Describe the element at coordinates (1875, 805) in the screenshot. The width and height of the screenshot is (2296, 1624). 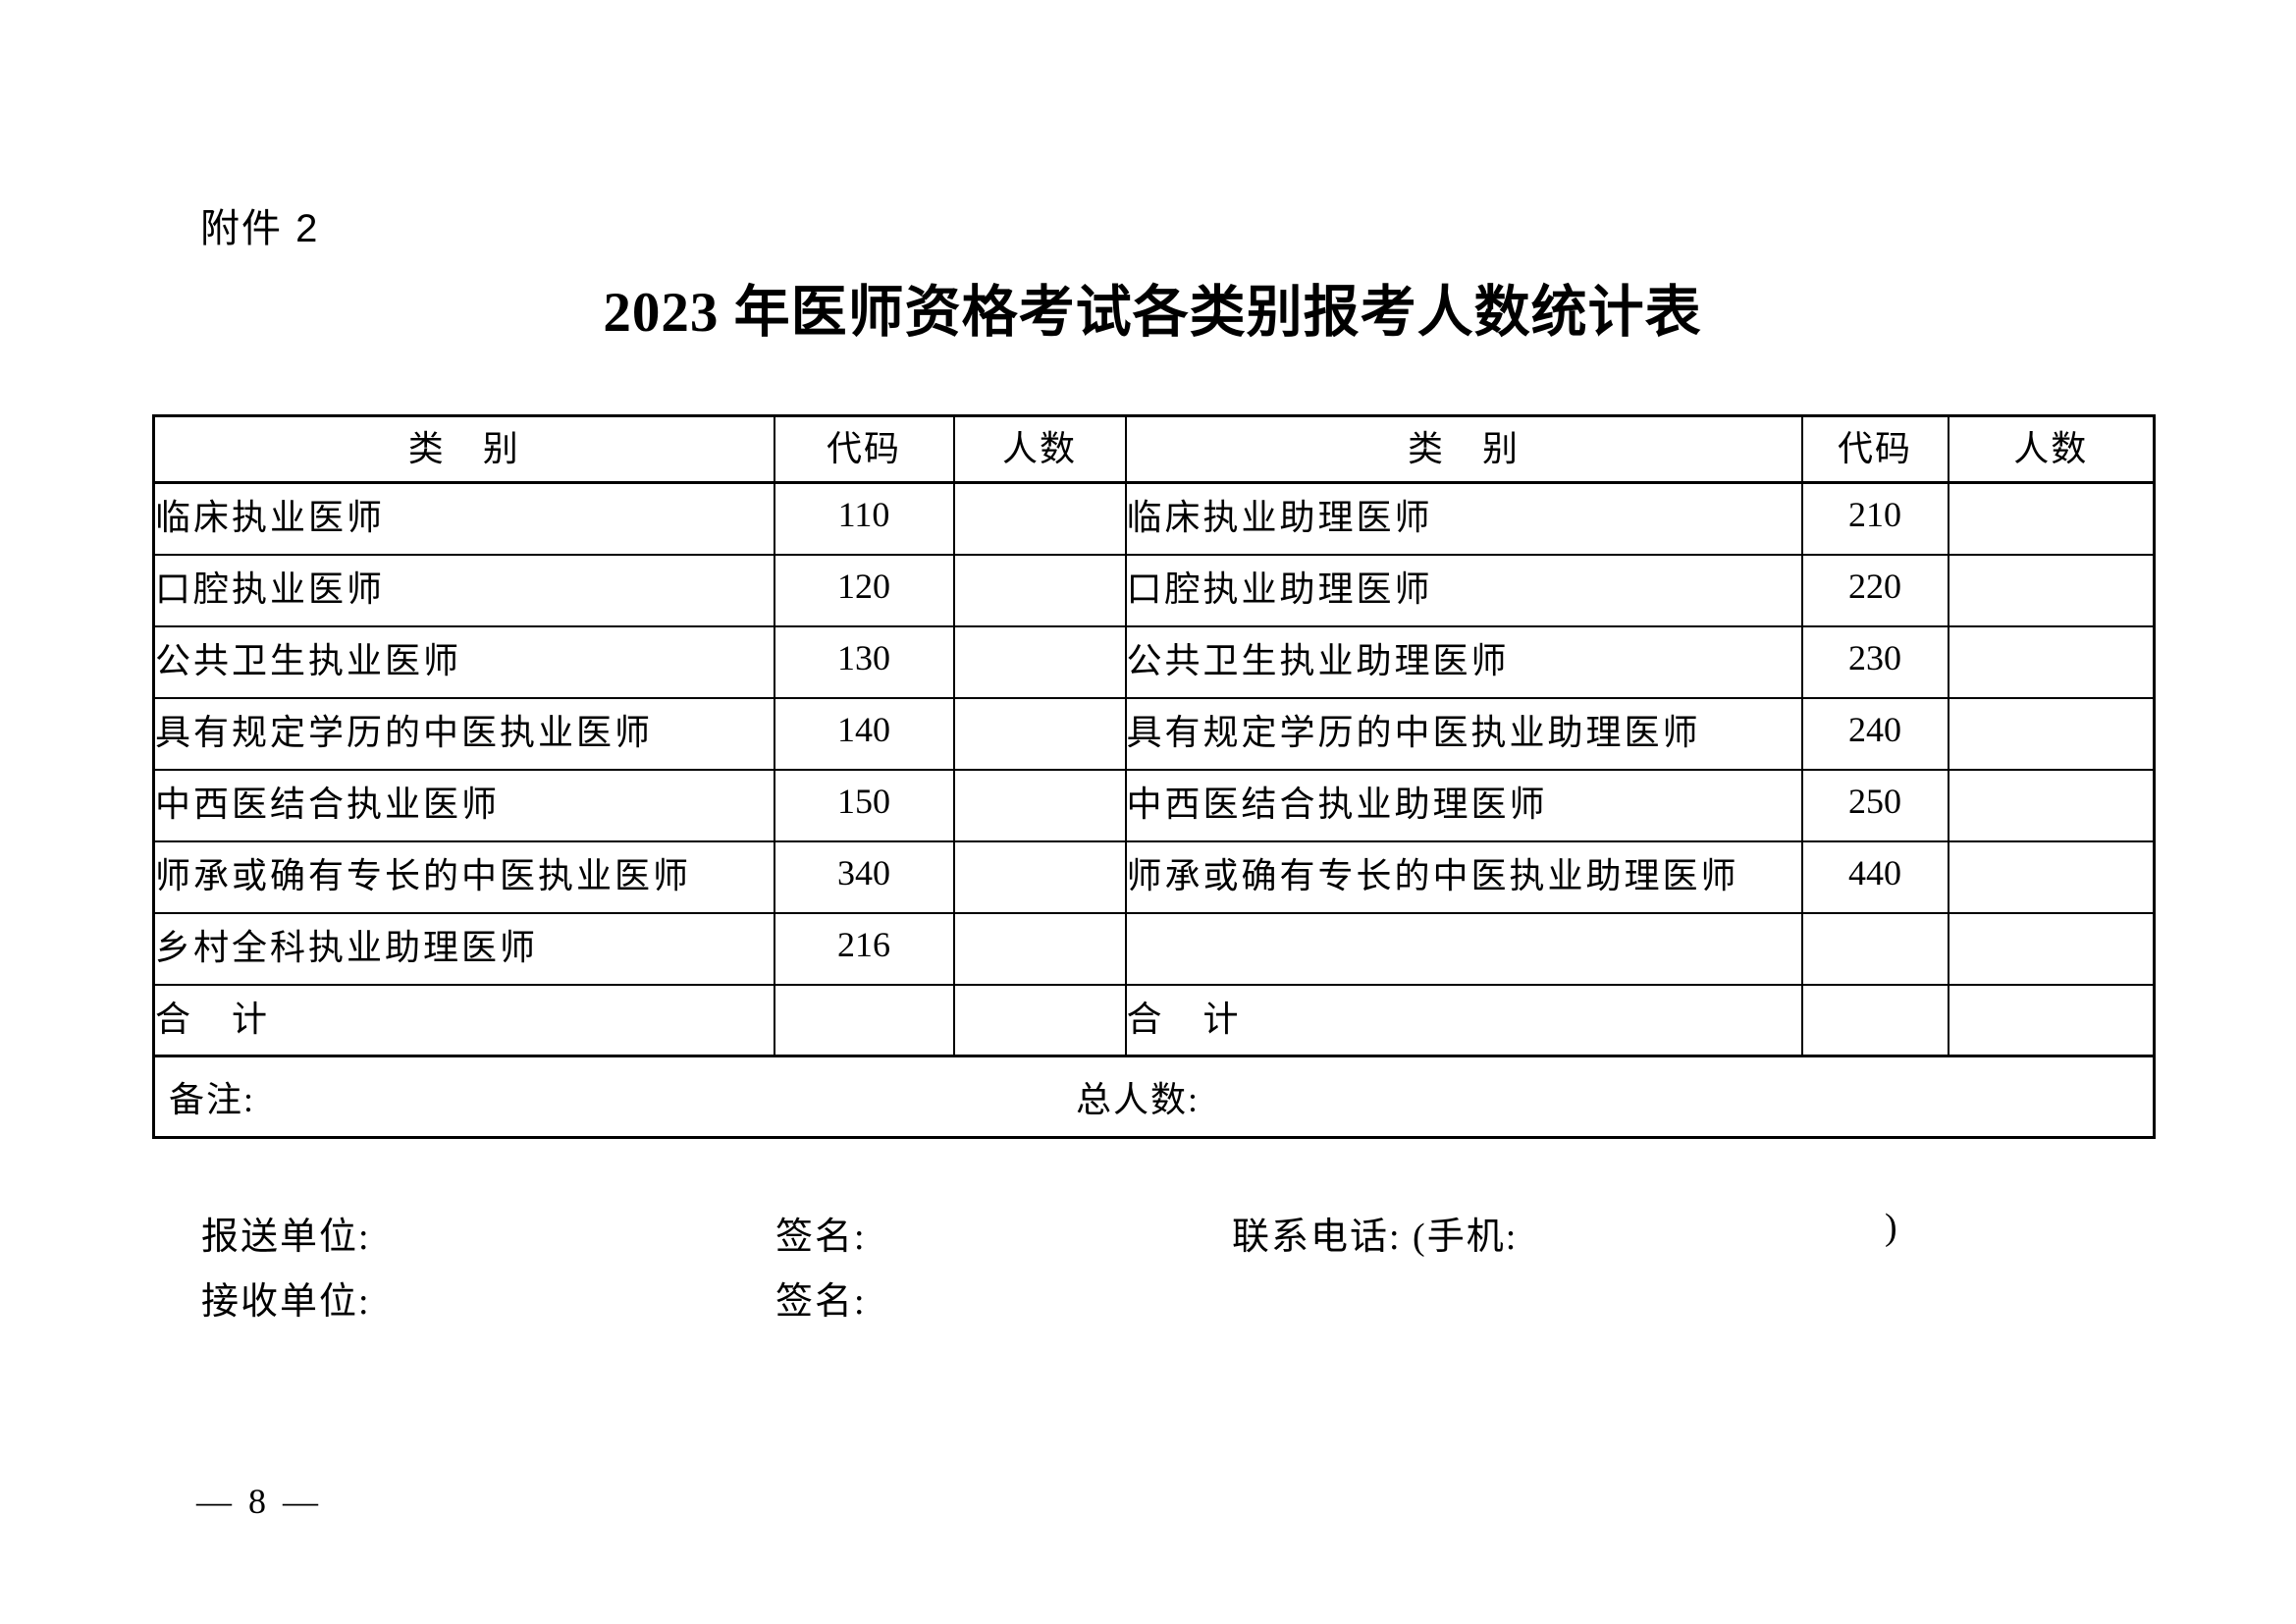
I see `code-cell: 250` at that location.